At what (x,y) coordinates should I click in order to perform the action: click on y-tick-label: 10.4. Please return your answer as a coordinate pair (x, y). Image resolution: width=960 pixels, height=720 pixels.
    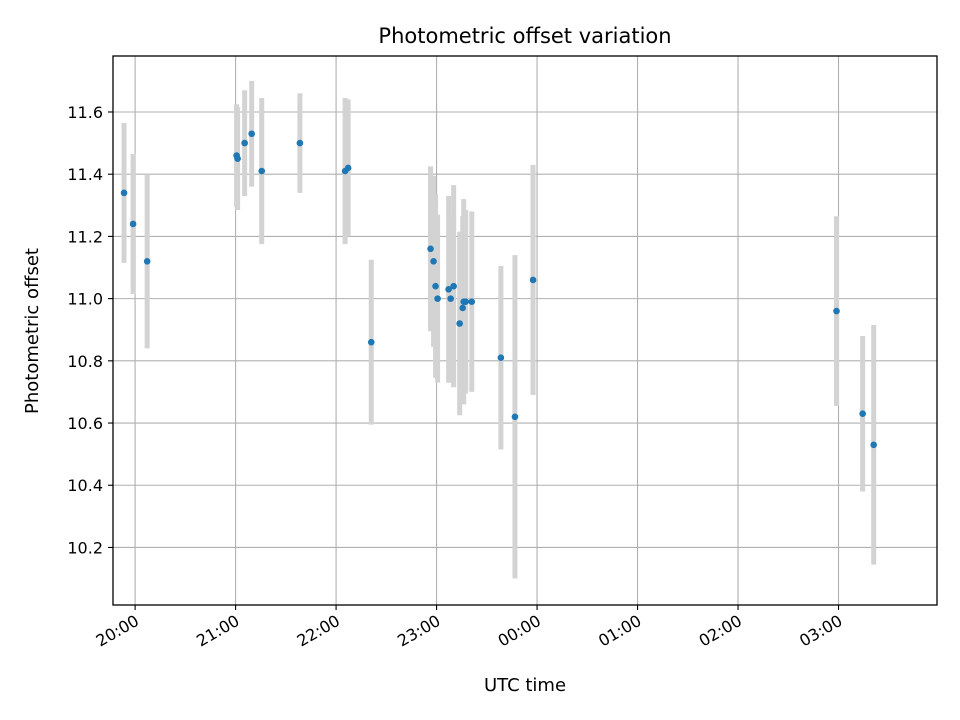
    Looking at the image, I should click on (85, 485).